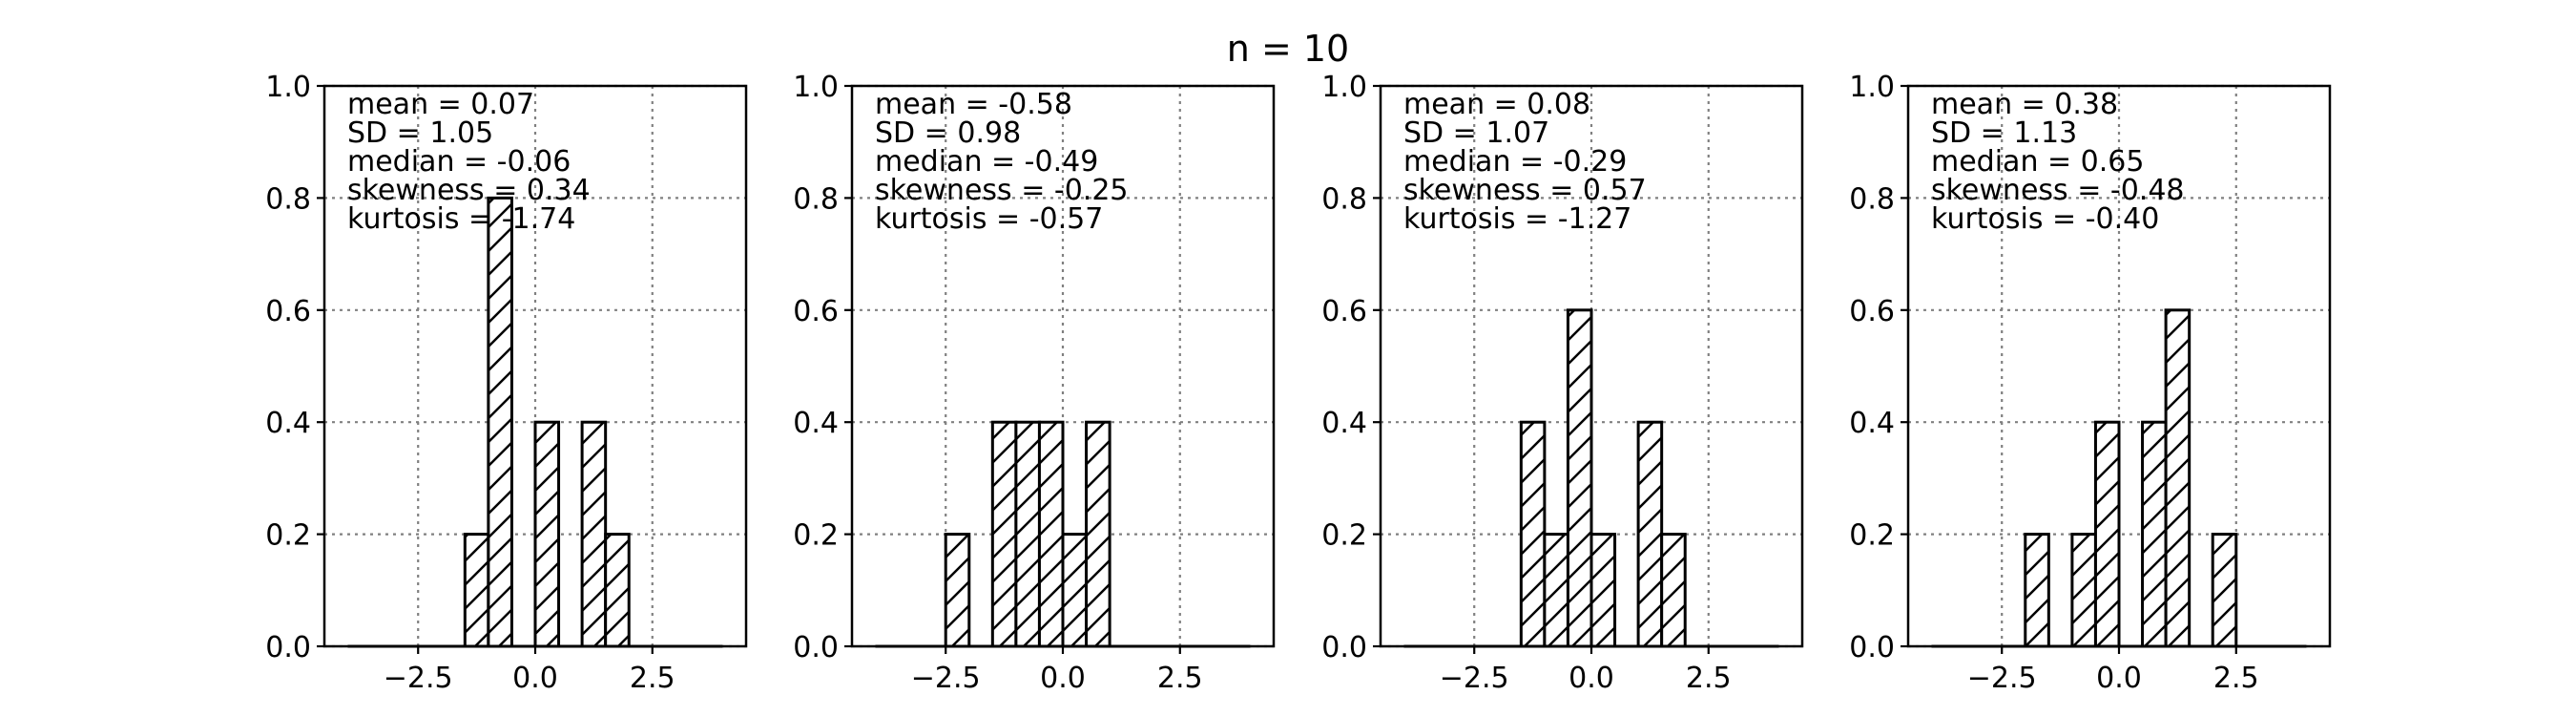 The image size is (2576, 716). Describe the element at coordinates (986, 162) in the screenshot. I see `stat-annotation: median = -0.49` at that location.